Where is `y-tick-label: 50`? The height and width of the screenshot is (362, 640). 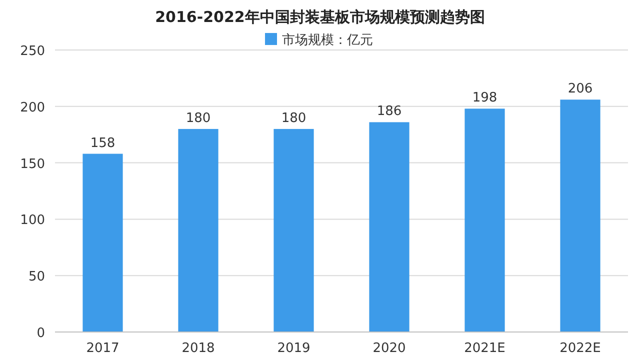
y-tick-label: 50 is located at coordinates (36, 277).